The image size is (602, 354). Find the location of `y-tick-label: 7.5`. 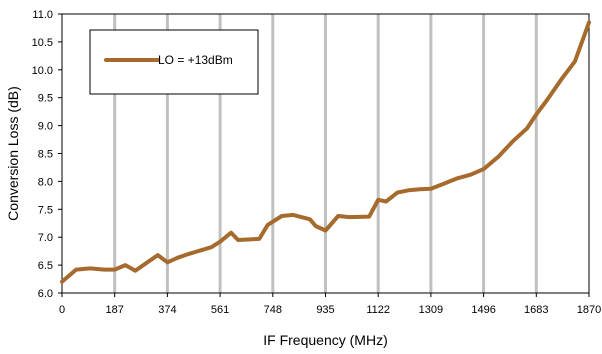

y-tick-label: 7.5 is located at coordinates (45, 210).